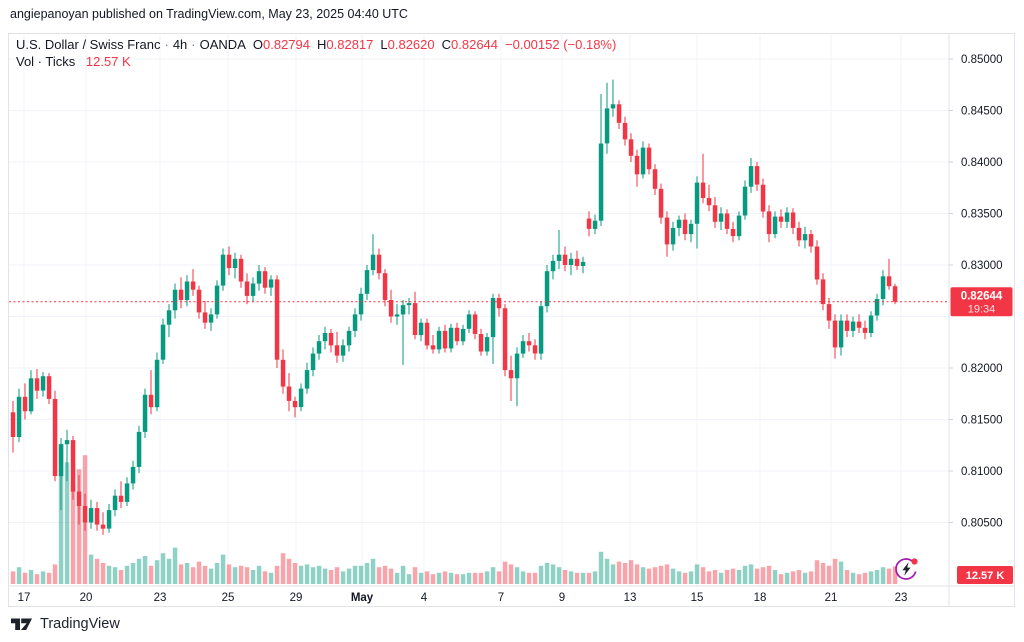  Describe the element at coordinates (296, 598) in the screenshot. I see `time-label: 29` at that location.